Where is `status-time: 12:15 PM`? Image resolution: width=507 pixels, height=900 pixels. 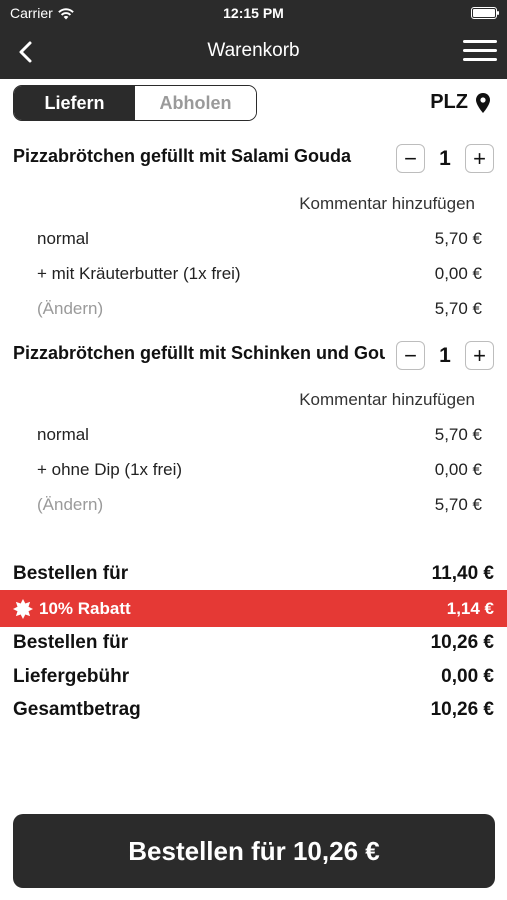 status-time: 12:15 PM is located at coordinates (253, 13).